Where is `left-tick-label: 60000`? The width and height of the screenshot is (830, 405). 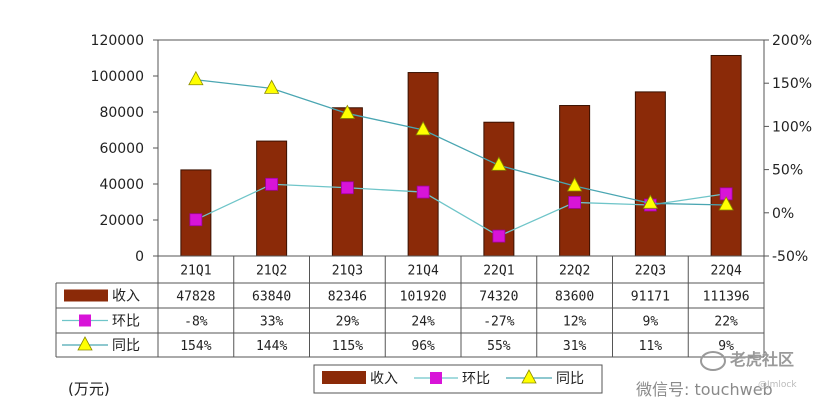
left-tick-label: 60000 is located at coordinates (121, 149).